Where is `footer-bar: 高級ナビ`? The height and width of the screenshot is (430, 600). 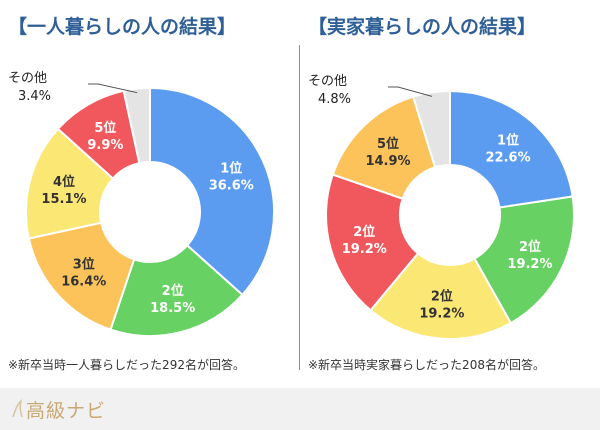
footer-bar: 高級ナビ is located at coordinates (300, 409).